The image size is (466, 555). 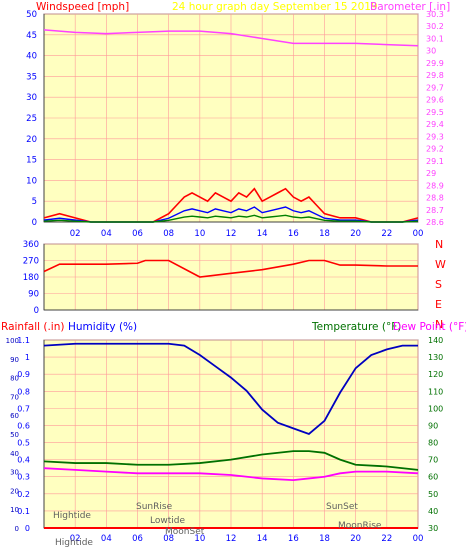 What do you see at coordinates (168, 234) in the screenshot?
I see `x-tick-label: 08` at bounding box center [168, 234].